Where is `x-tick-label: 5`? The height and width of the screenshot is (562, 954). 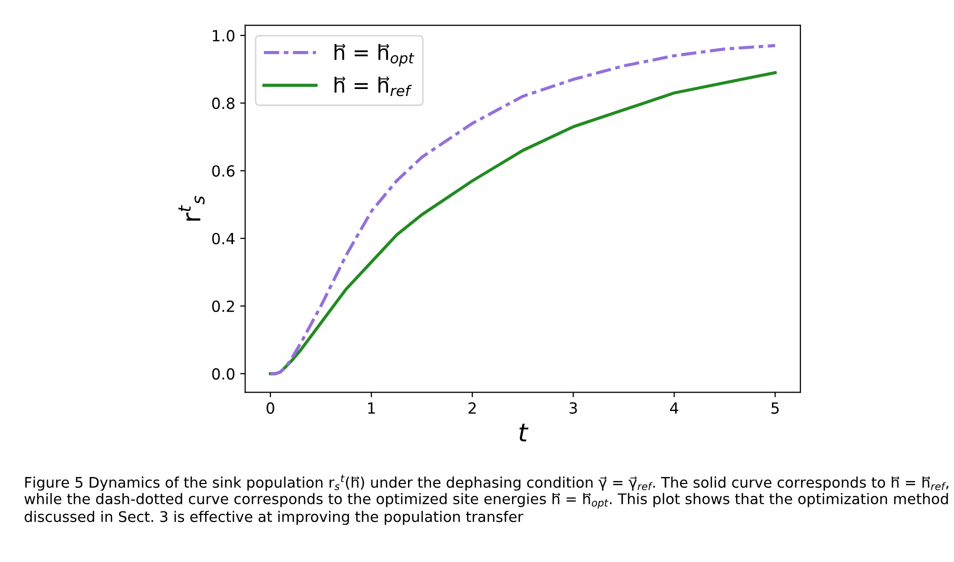
x-tick-label: 5 is located at coordinates (775, 408).